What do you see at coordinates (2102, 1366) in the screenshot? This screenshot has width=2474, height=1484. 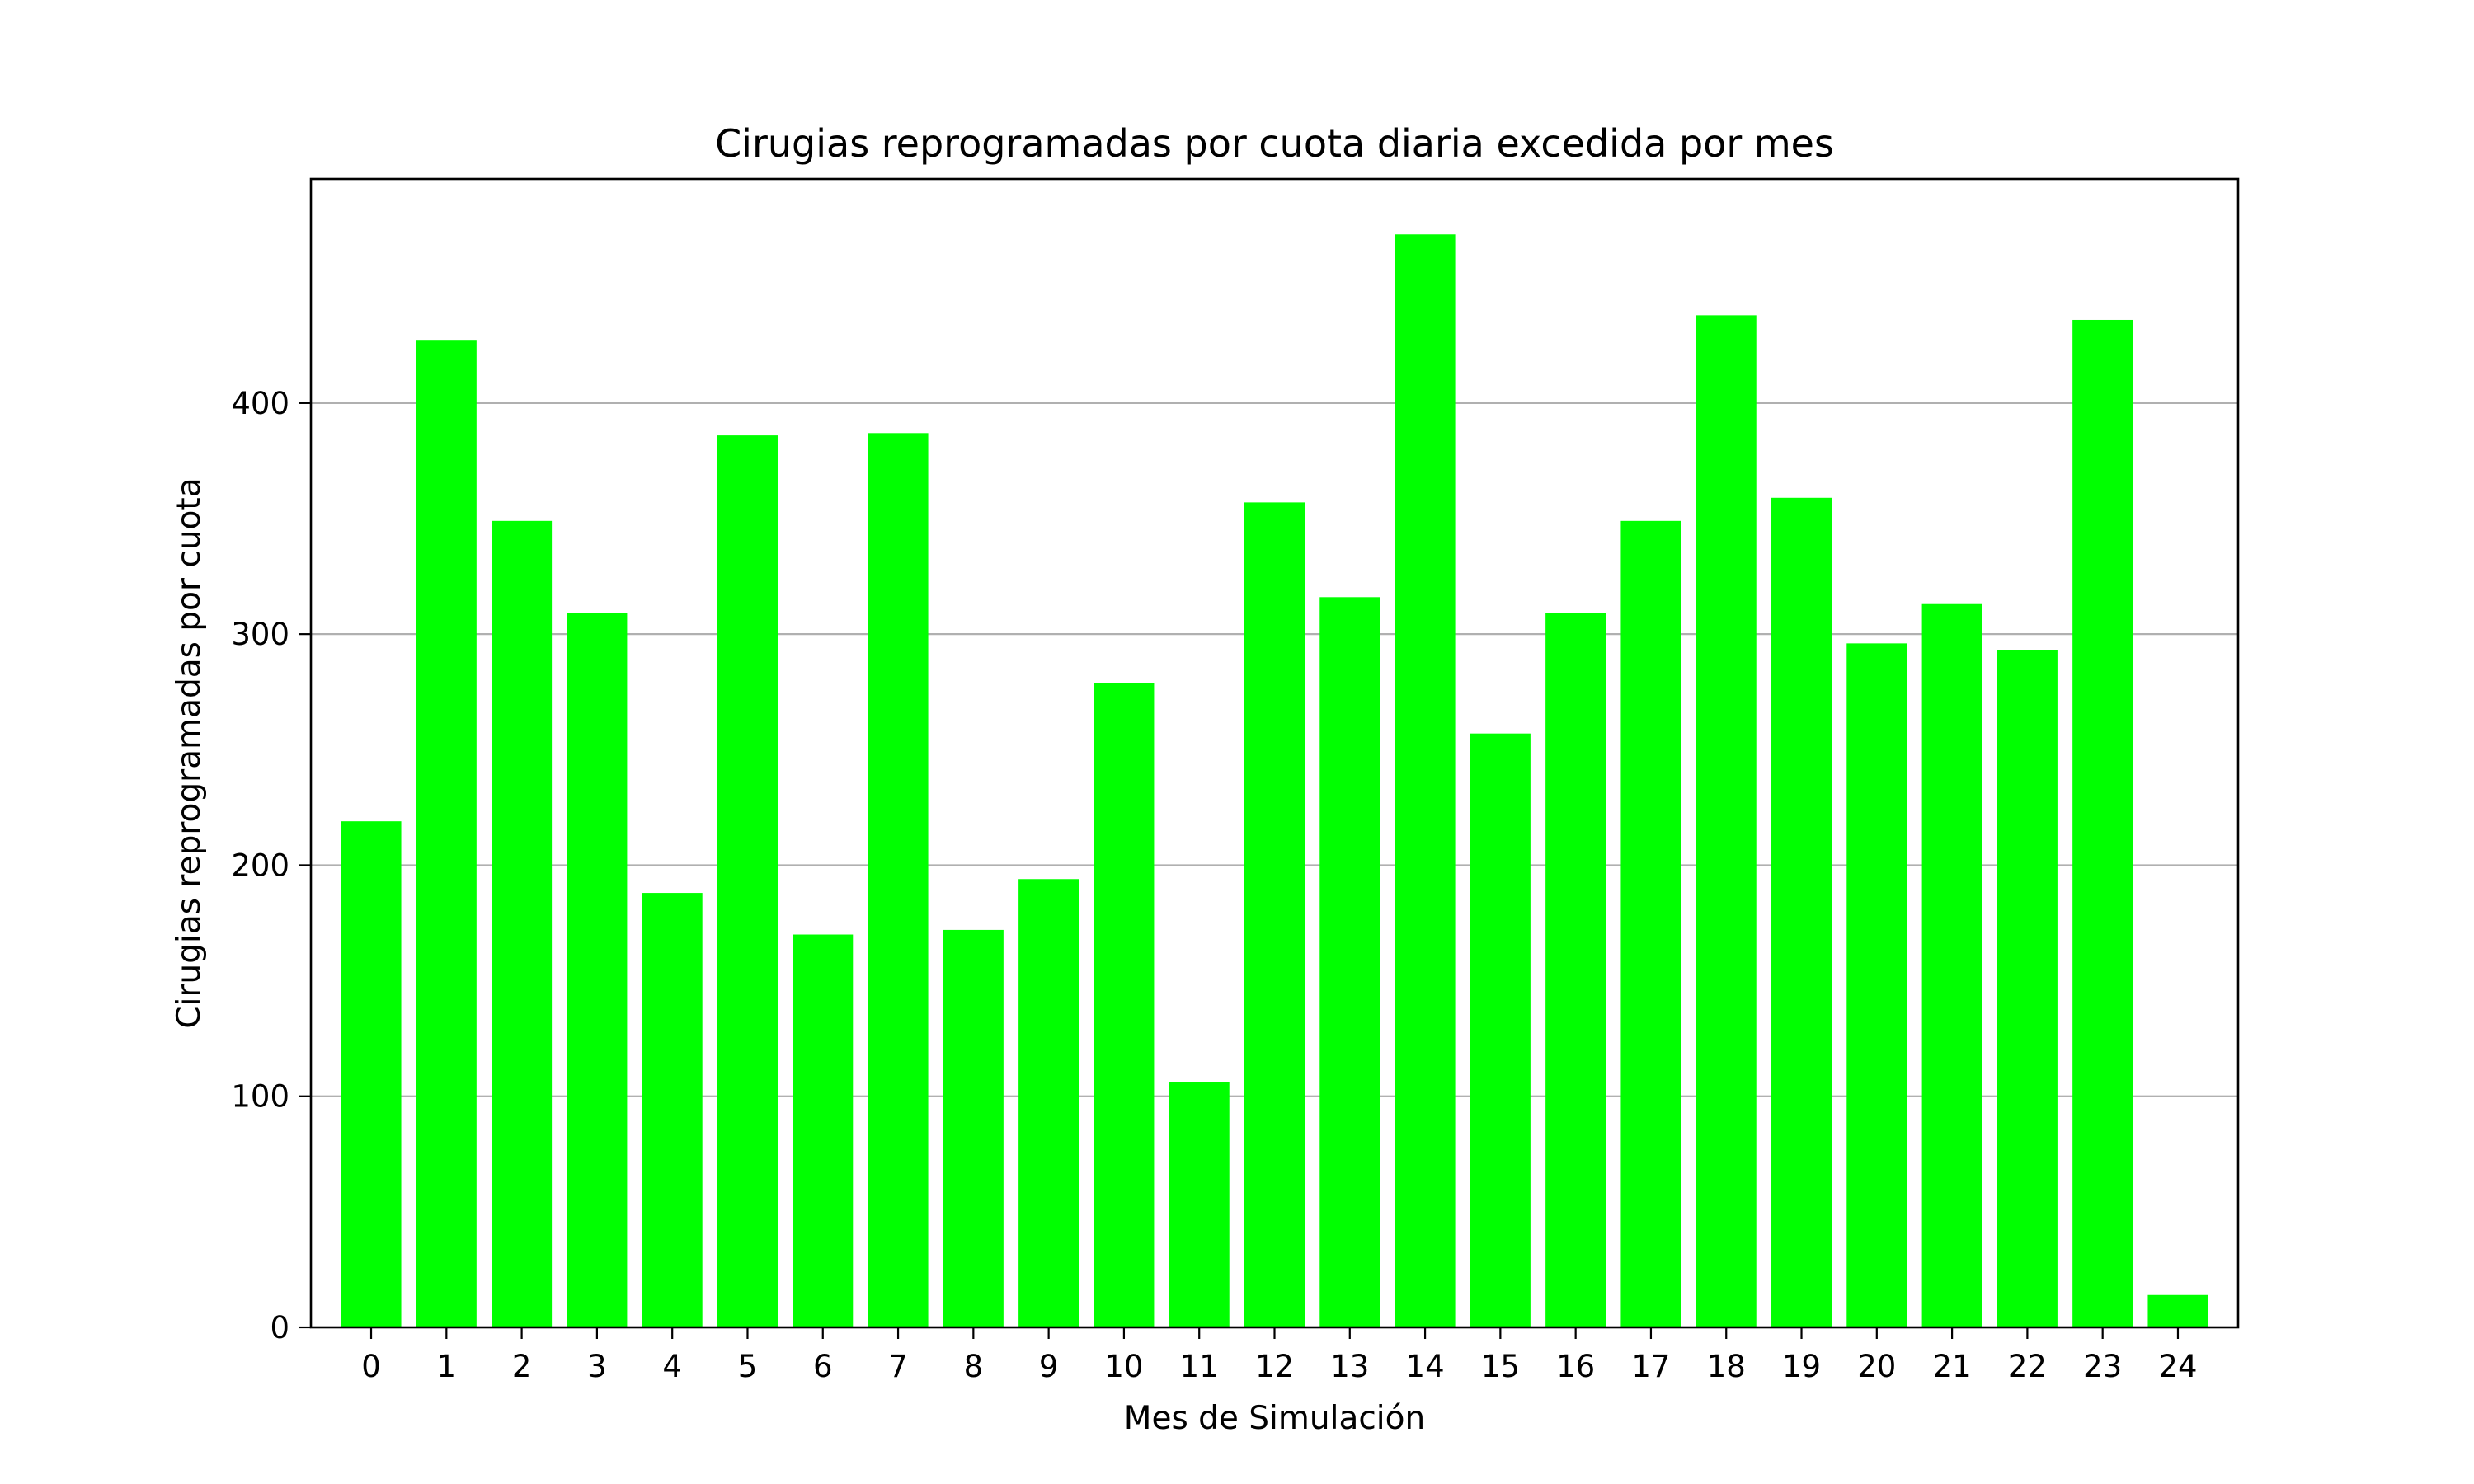 I see `x-tick-label: 23` at bounding box center [2102, 1366].